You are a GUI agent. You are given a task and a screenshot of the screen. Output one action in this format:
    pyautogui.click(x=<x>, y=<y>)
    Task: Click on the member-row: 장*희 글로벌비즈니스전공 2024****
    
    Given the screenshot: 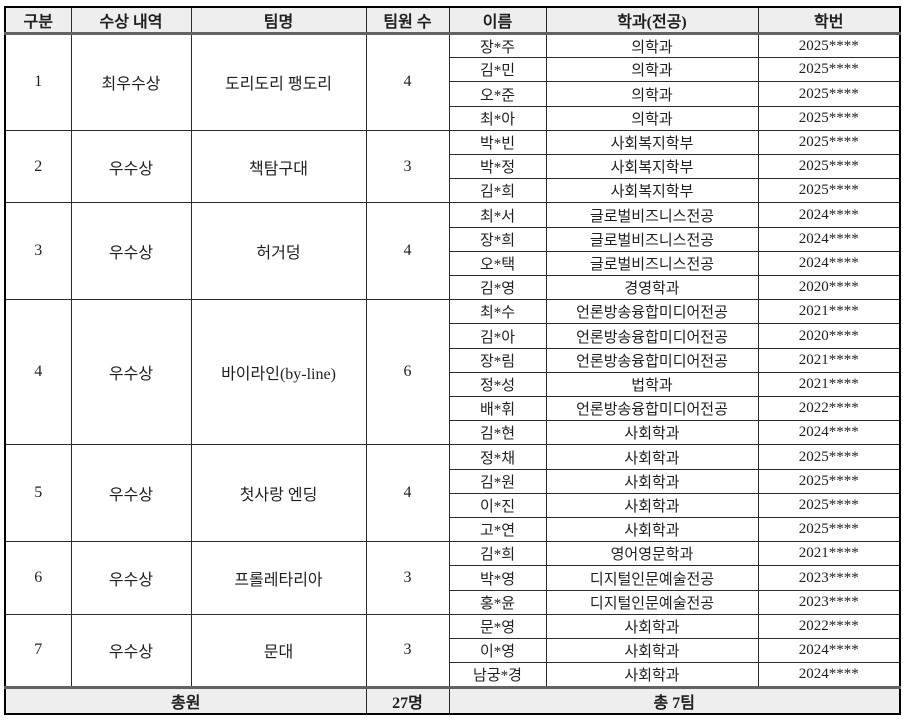 What is the action you would take?
    pyautogui.click(x=453, y=239)
    